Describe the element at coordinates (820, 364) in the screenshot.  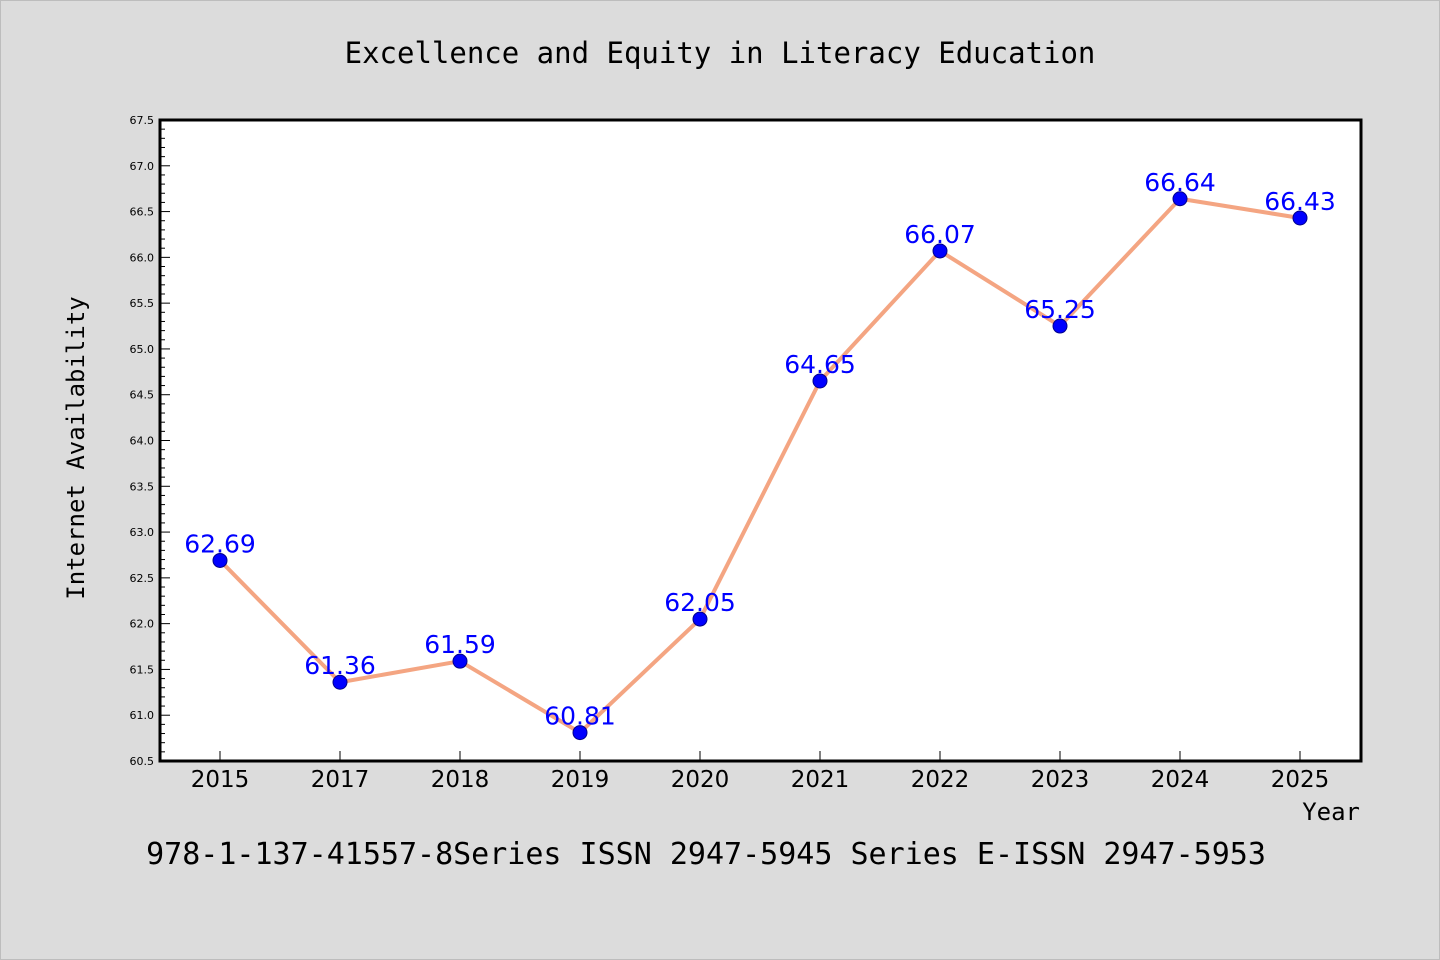
I see `data-label: 64.65` at that location.